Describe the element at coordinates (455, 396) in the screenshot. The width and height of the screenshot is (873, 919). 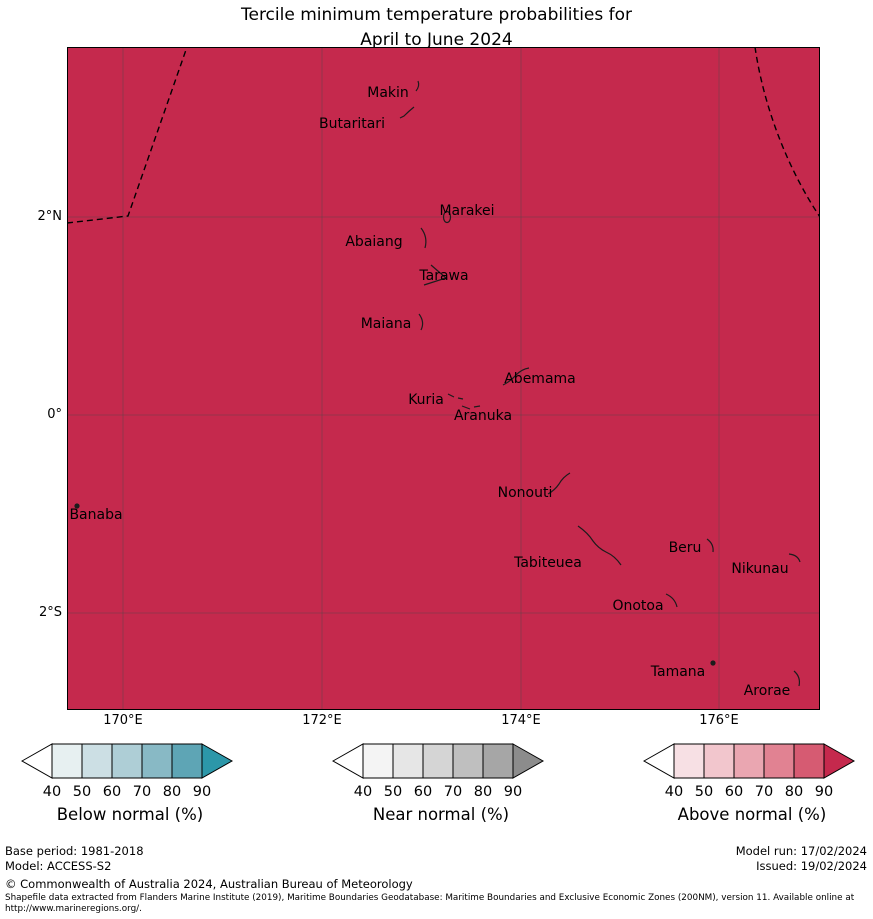
I see `island-kuria-shape` at that location.